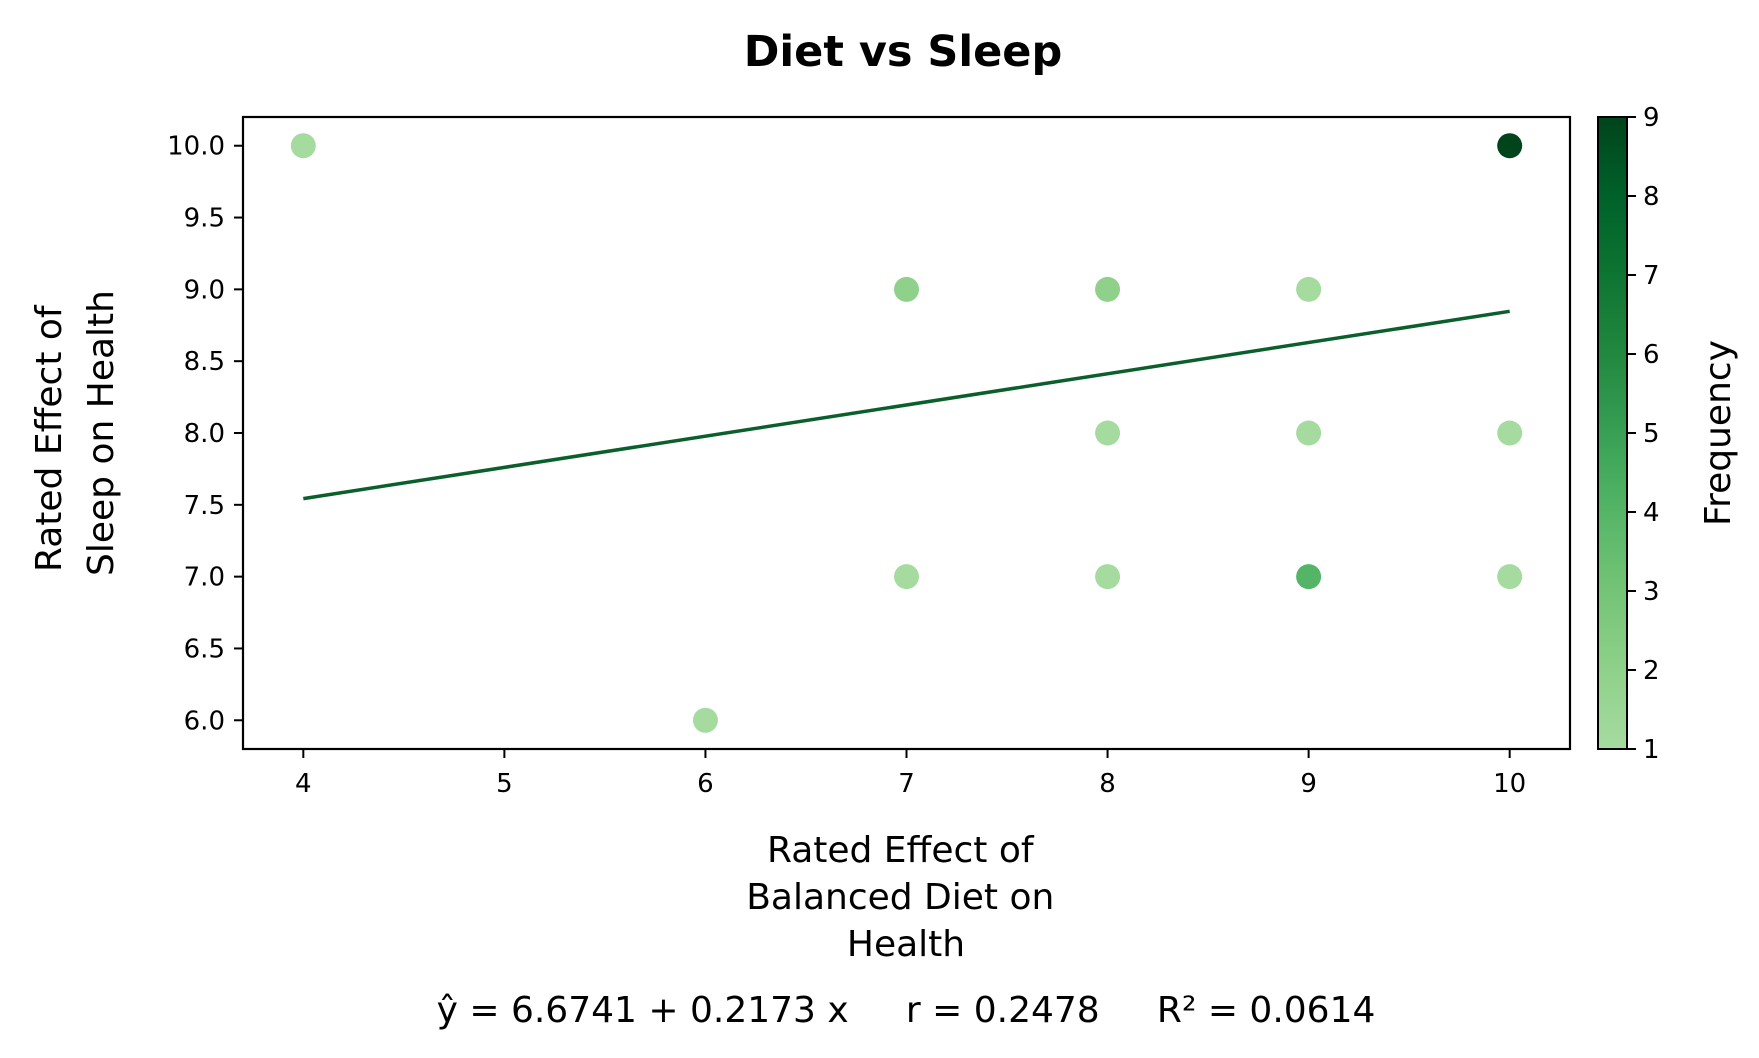 The height and width of the screenshot is (1058, 1759). I want to click on x-tick-label: 6, so click(705, 784).